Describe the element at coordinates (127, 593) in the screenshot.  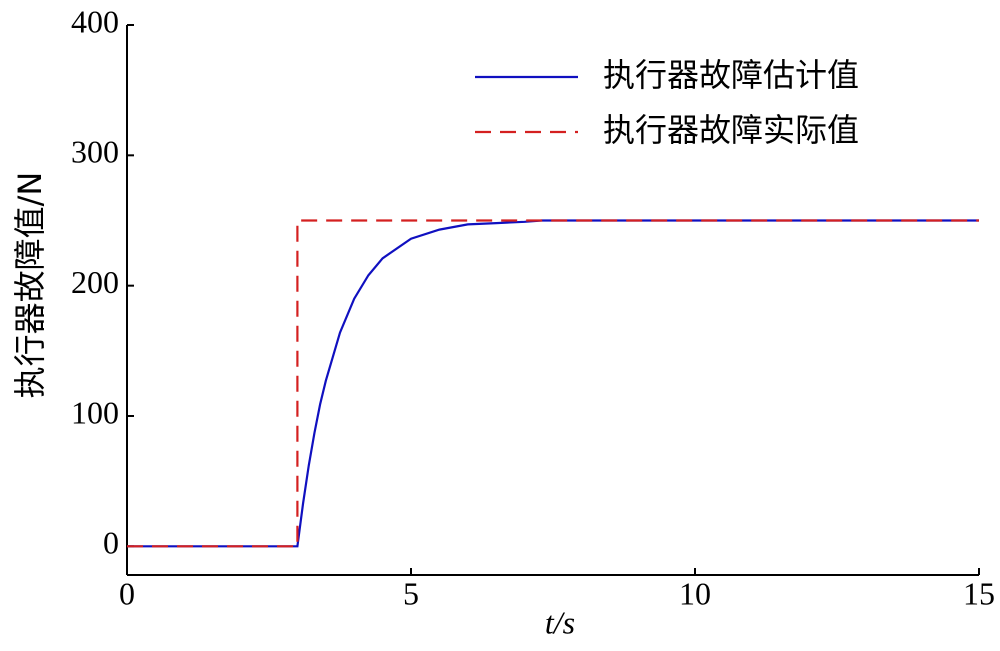
I see `x-tick-label: 0` at that location.